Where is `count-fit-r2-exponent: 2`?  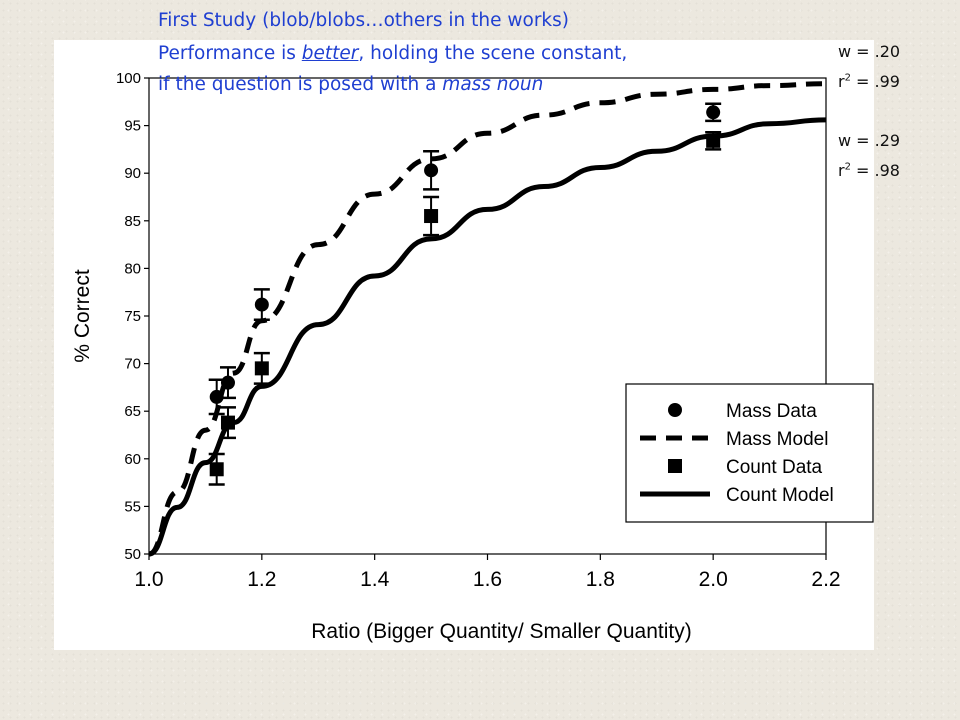
count-fit-r2-exponent: 2 is located at coordinates (847, 167).